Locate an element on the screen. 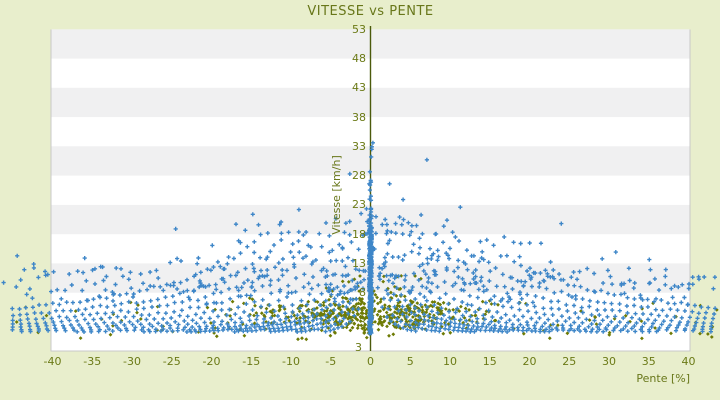 The height and width of the screenshot is (400, 720). x-tick-label: 10 is located at coordinates (450, 361).